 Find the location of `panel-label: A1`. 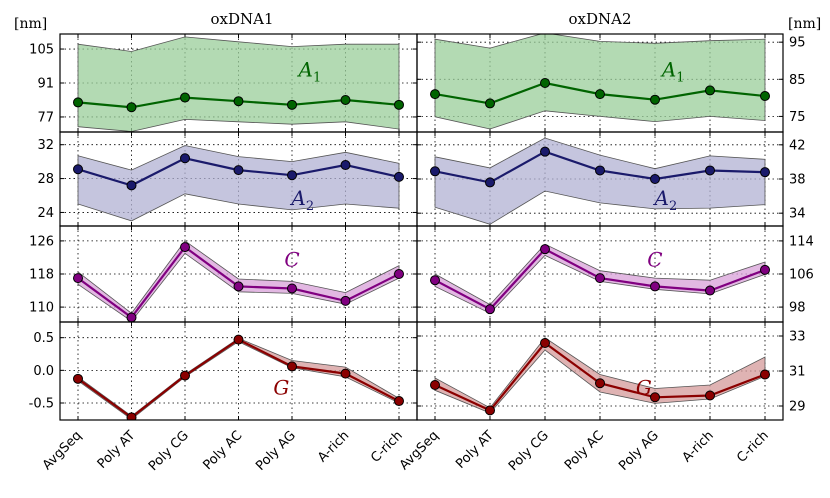

panel-label: A1 is located at coordinates (309, 71).